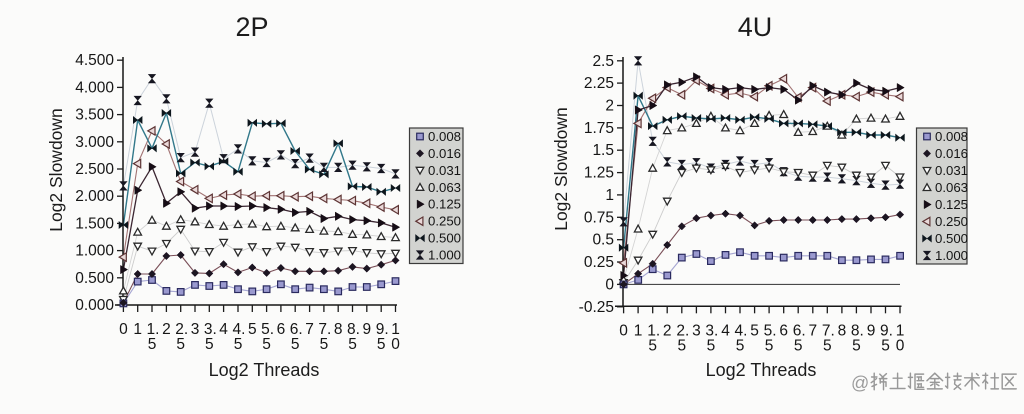 This screenshot has height=414, width=1024. What do you see at coordinates (599, 173) in the screenshot?
I see `svg-text: 1.25` at bounding box center [599, 173].